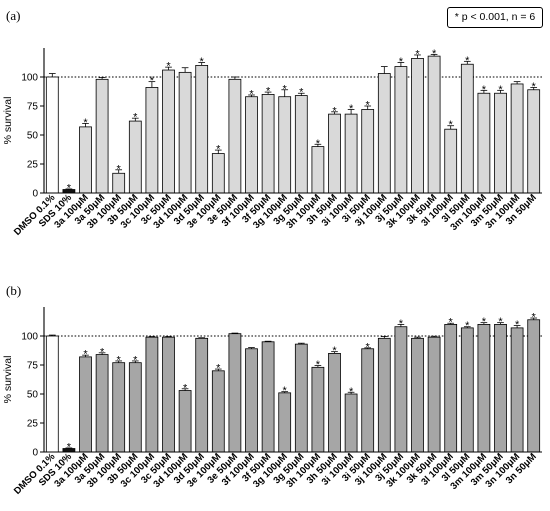 The height and width of the screenshot is (511, 550). I want to click on significance-star-17: *, so click(334, 351).